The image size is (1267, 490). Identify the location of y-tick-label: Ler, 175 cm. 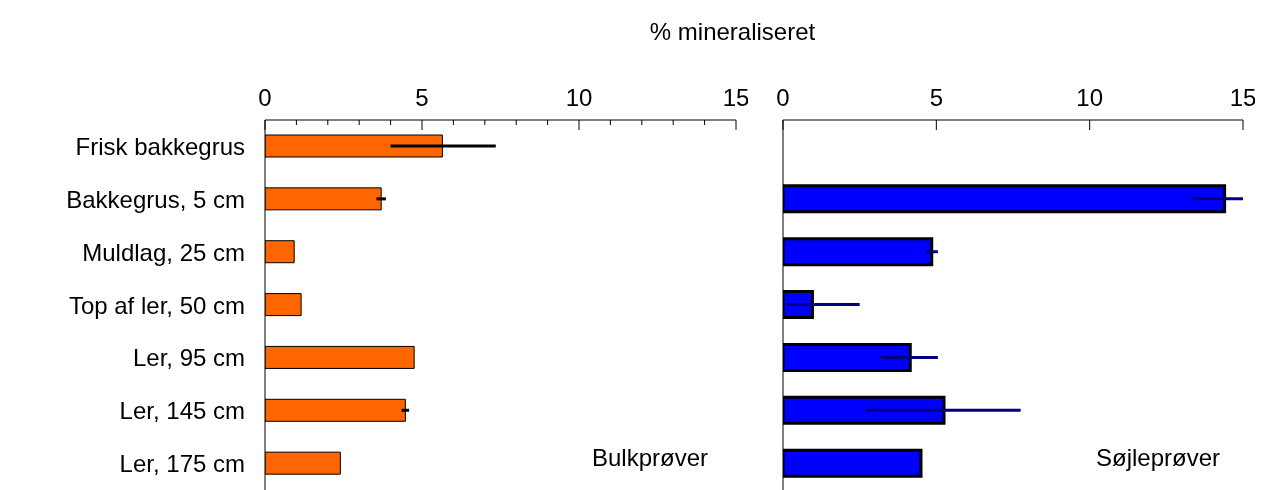
(182, 464).